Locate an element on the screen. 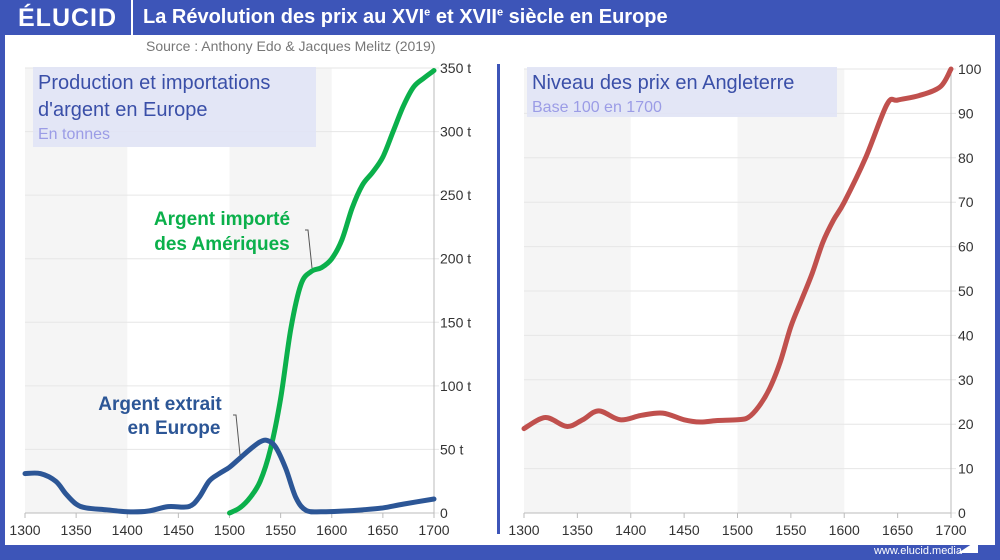  y-tick-label: 90 is located at coordinates (966, 113).